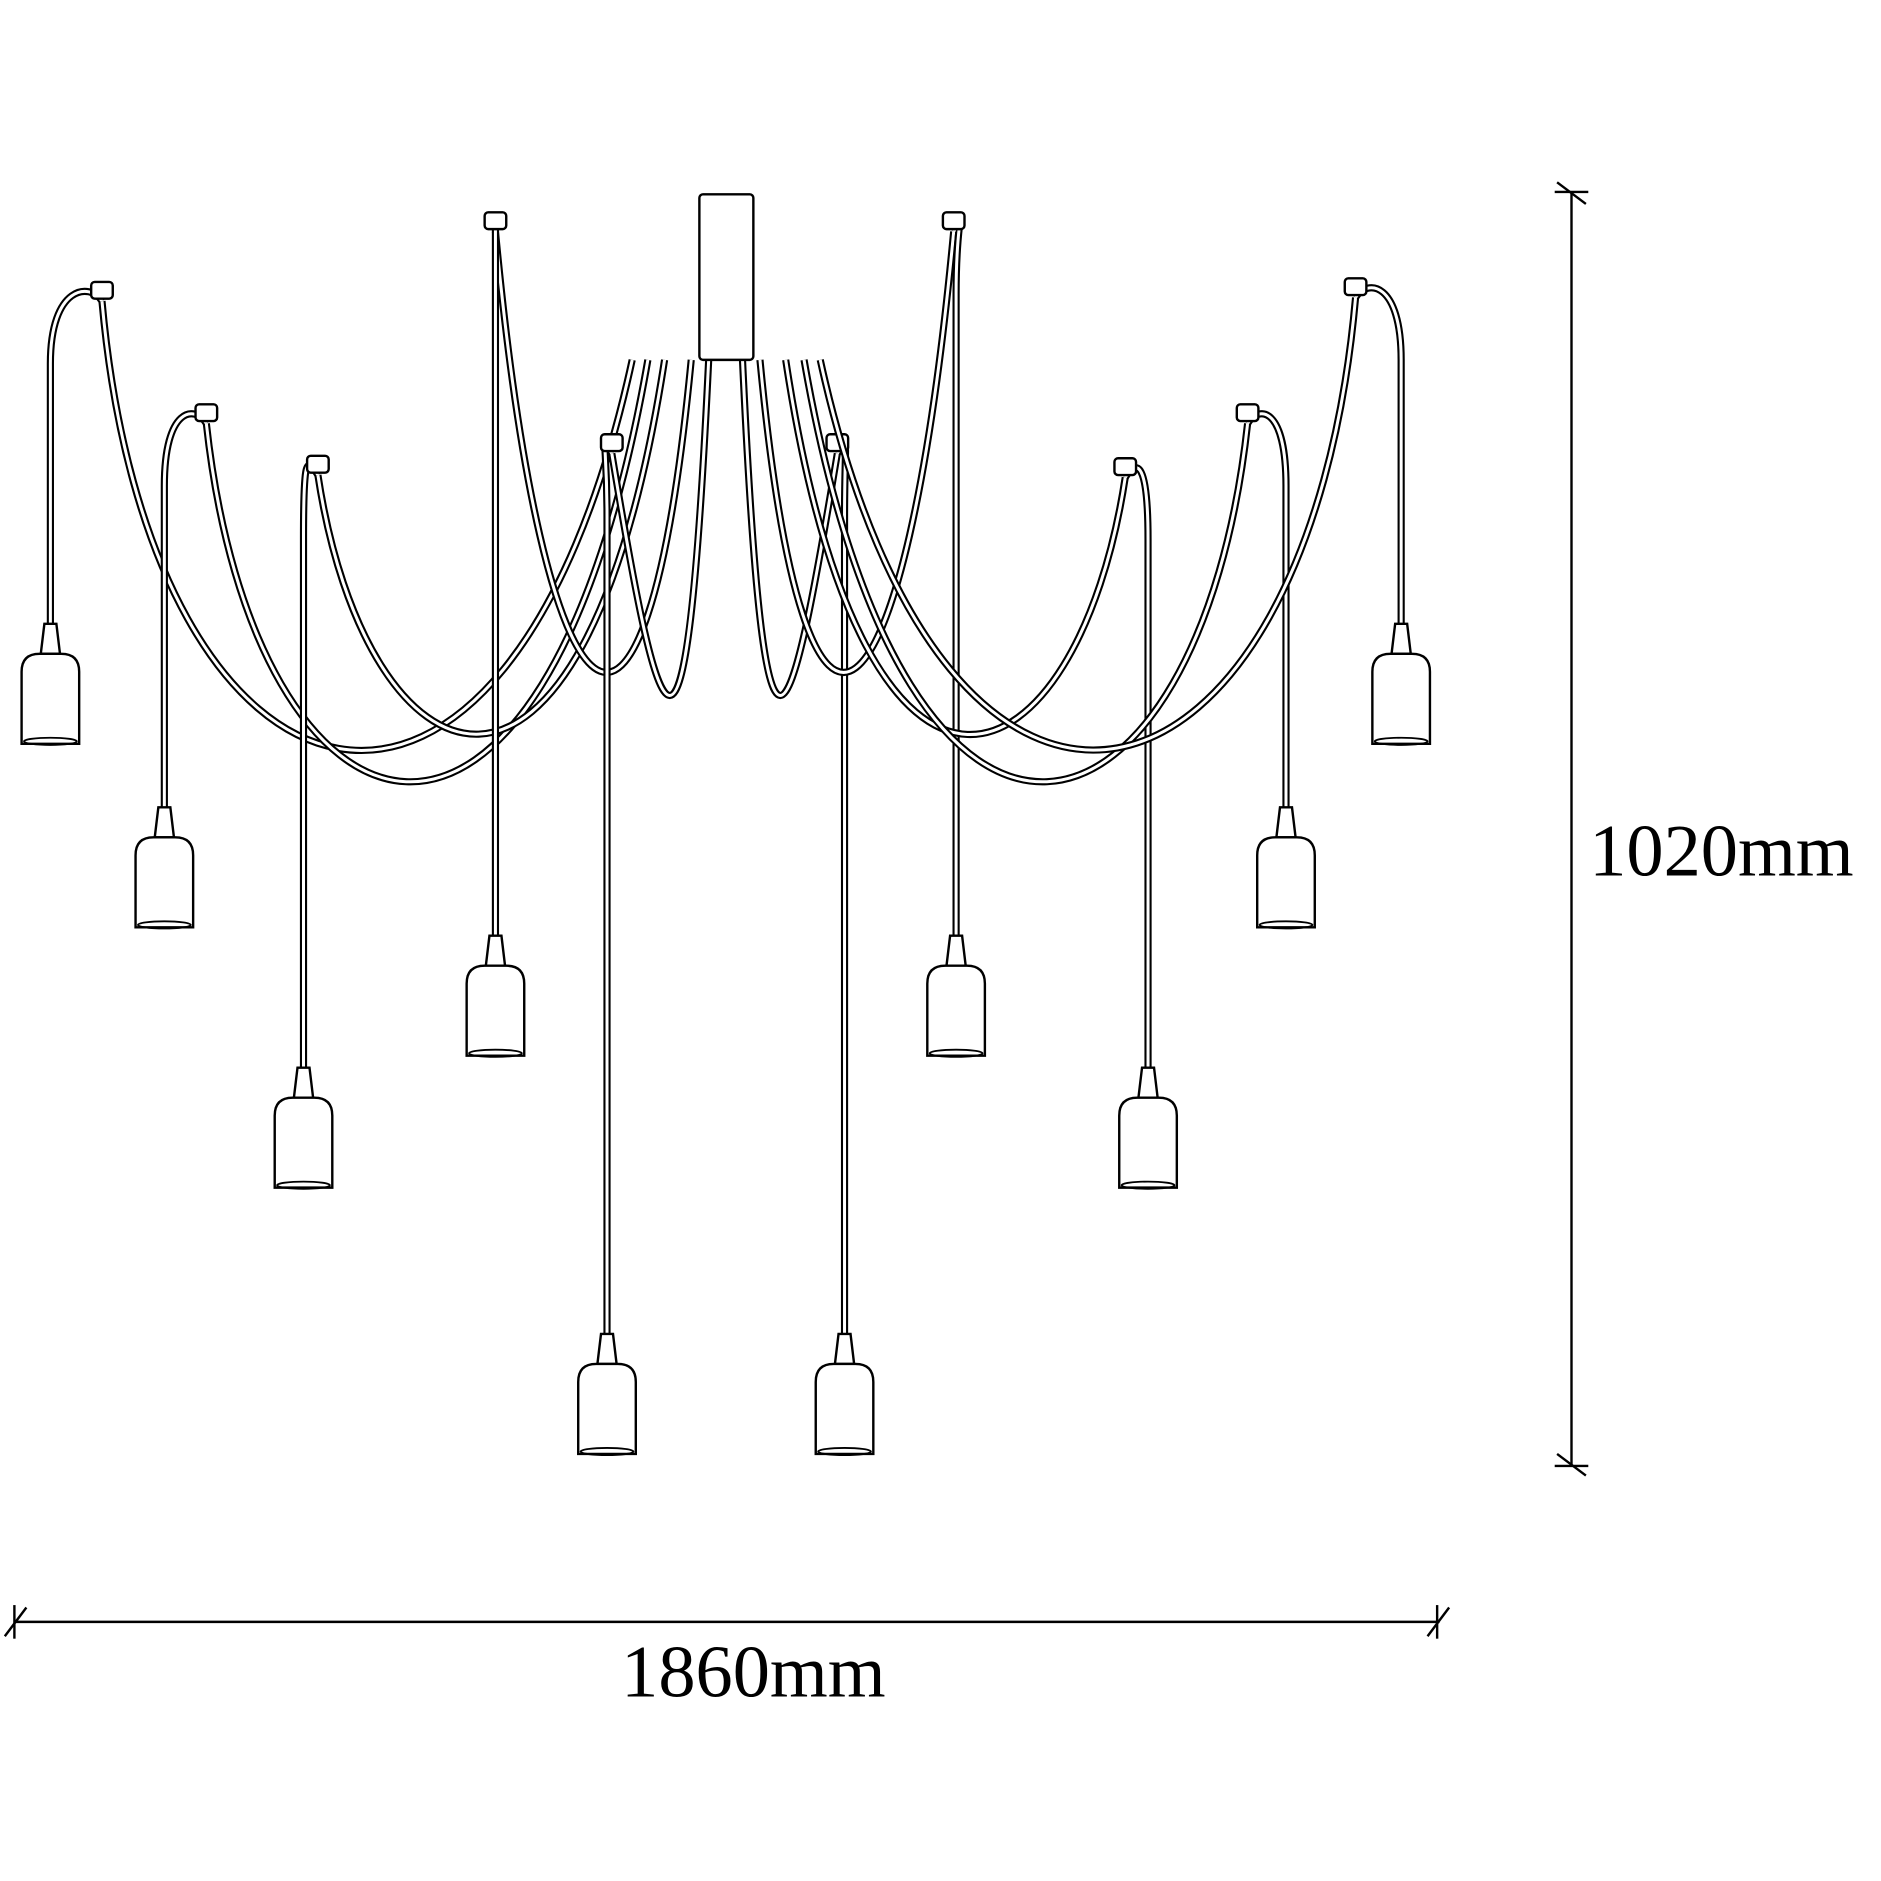 This screenshot has width=1881, height=1881. Describe the element at coordinates (726, 277) in the screenshot. I see `canopy` at that location.